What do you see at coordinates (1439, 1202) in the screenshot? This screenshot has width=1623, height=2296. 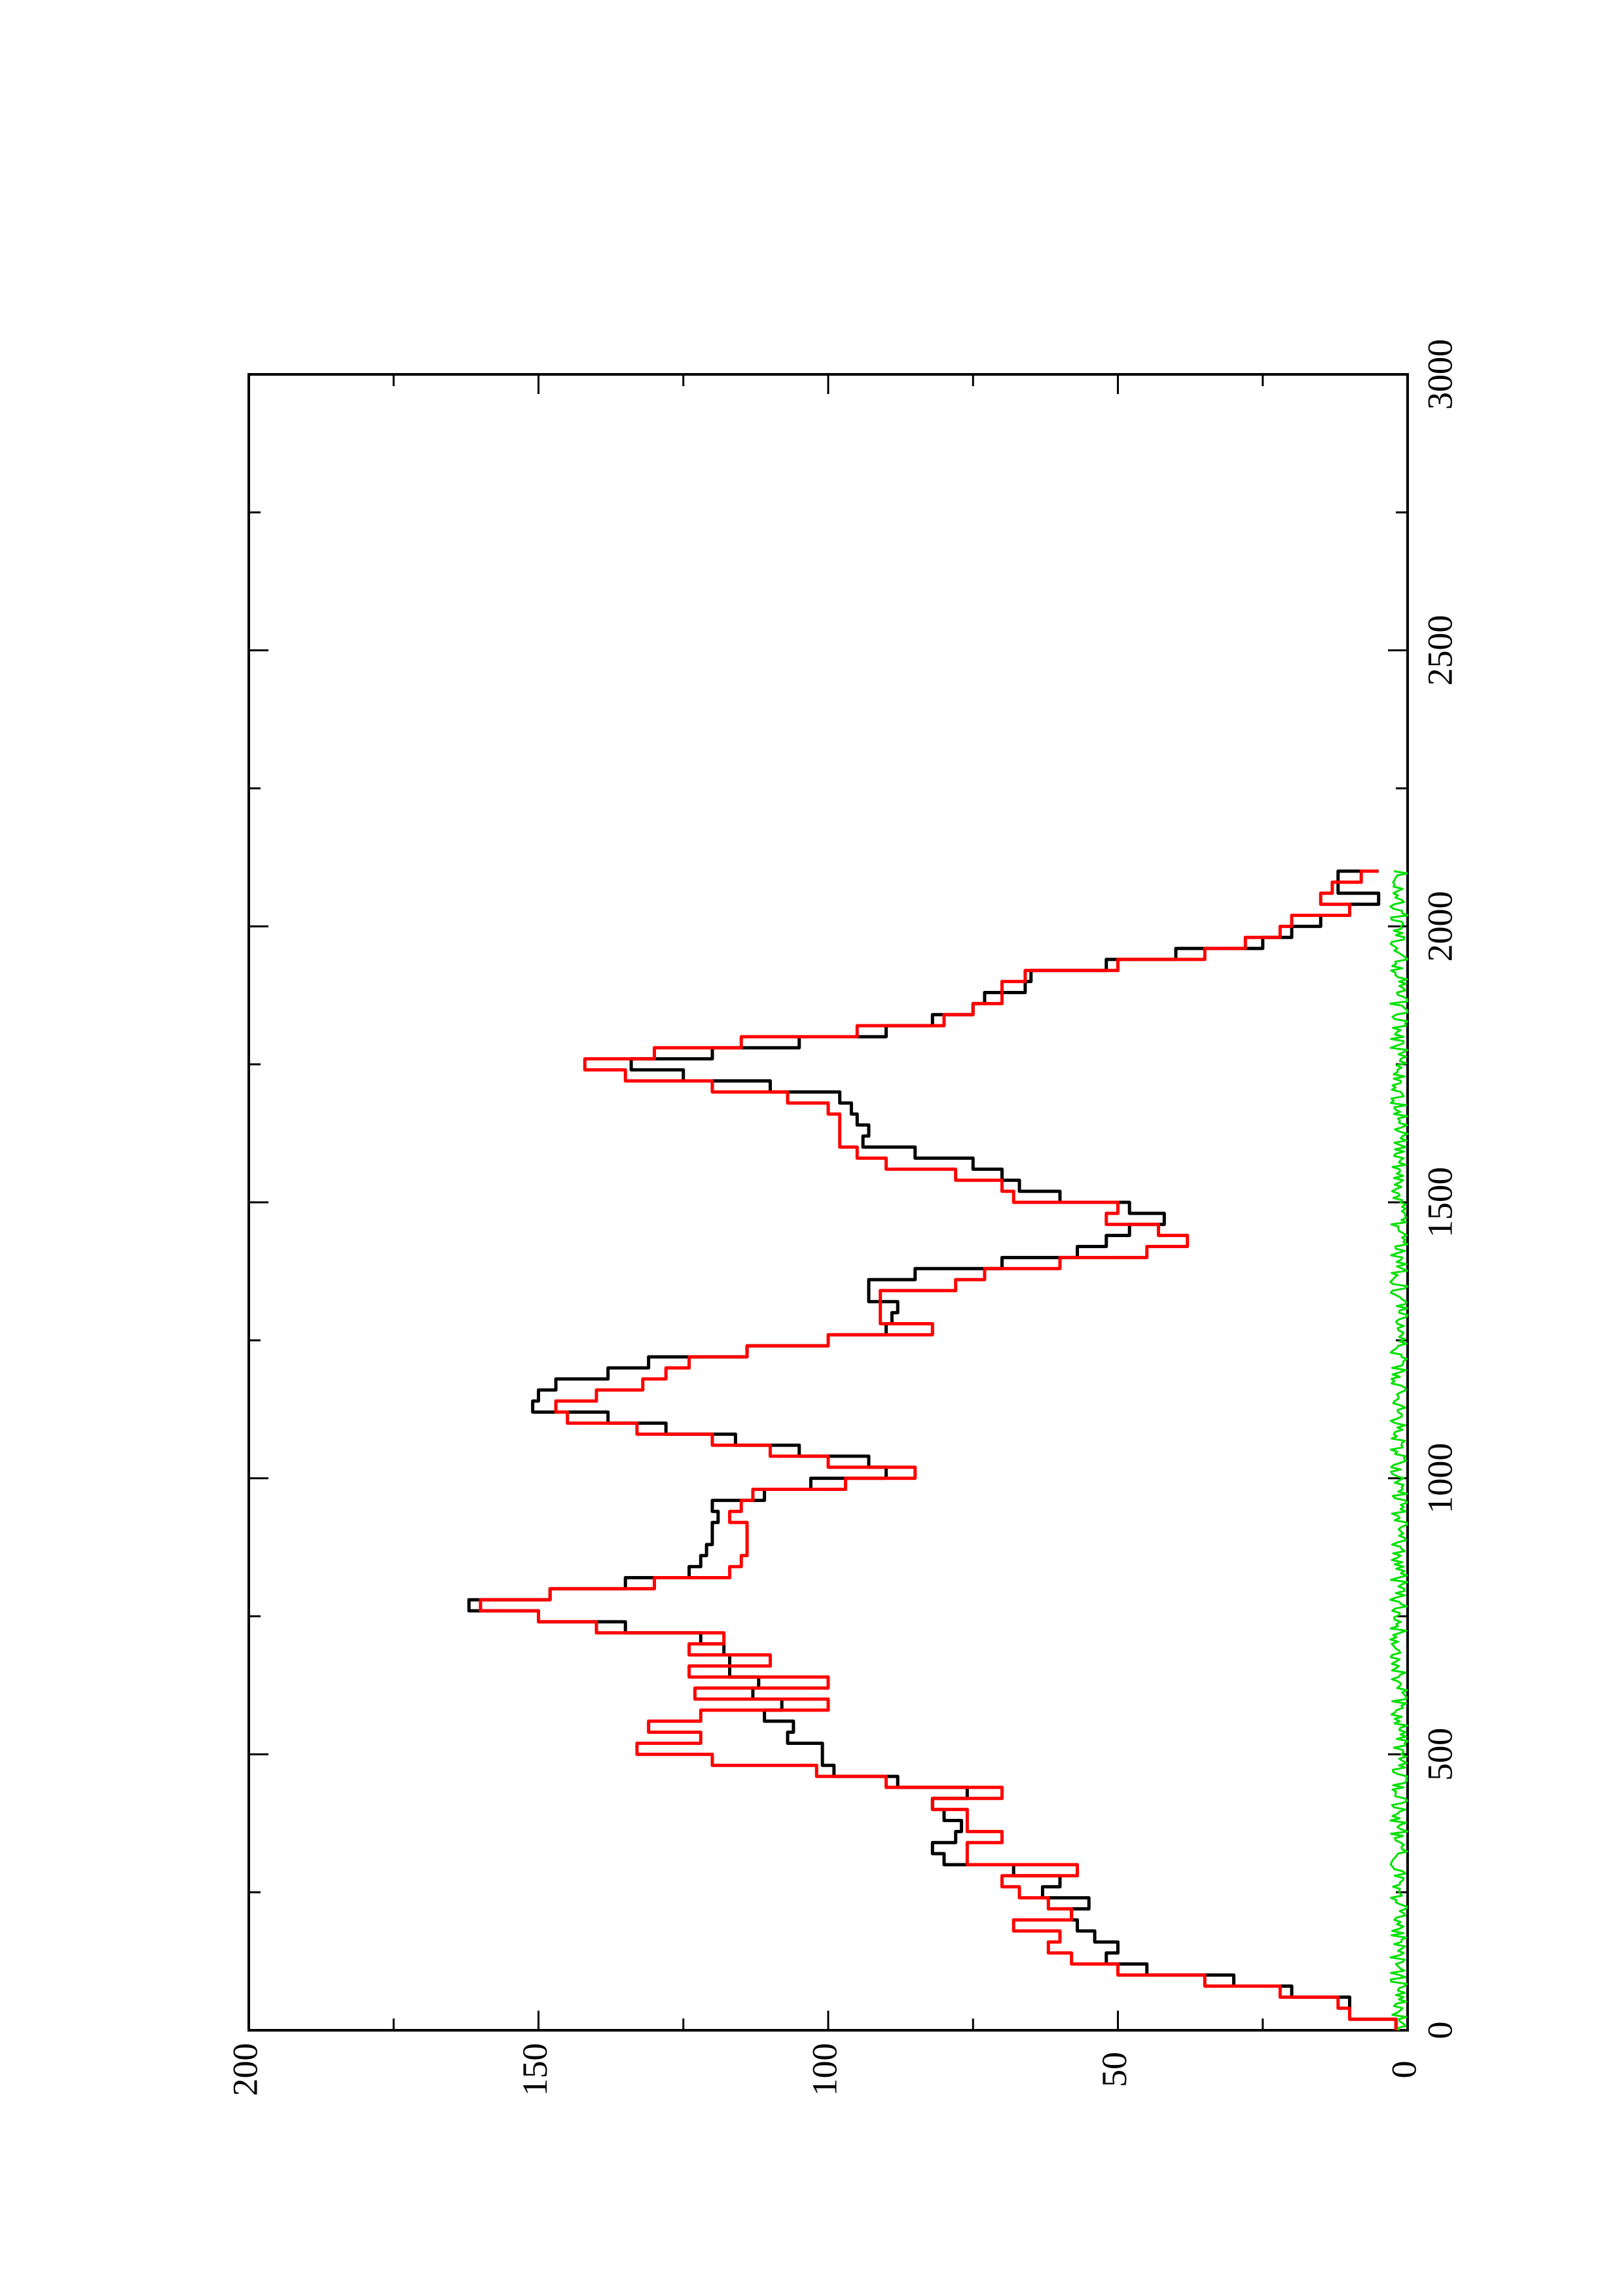 I see `x-tick-label: 1500` at bounding box center [1439, 1202].